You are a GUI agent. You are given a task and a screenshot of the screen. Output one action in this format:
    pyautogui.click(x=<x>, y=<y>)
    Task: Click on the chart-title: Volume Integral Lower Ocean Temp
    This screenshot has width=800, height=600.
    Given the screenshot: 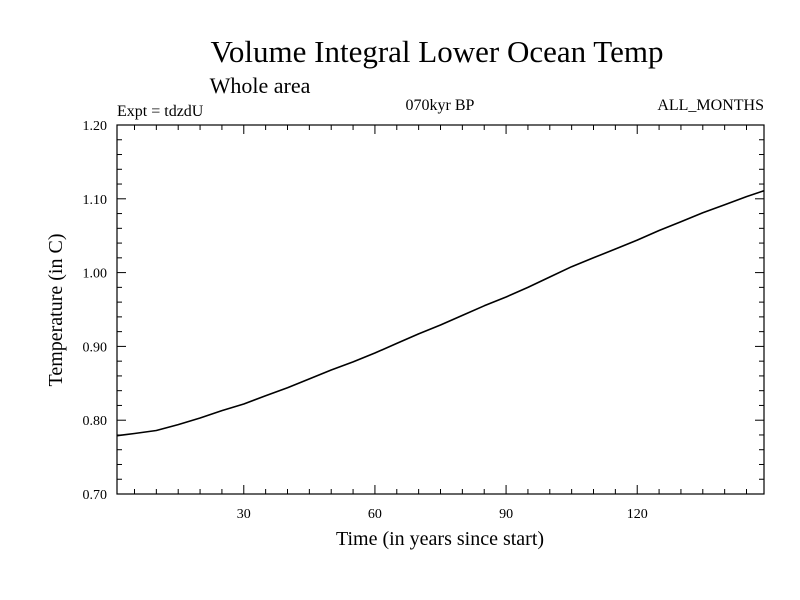 What is the action you would take?
    pyautogui.click(x=437, y=51)
    